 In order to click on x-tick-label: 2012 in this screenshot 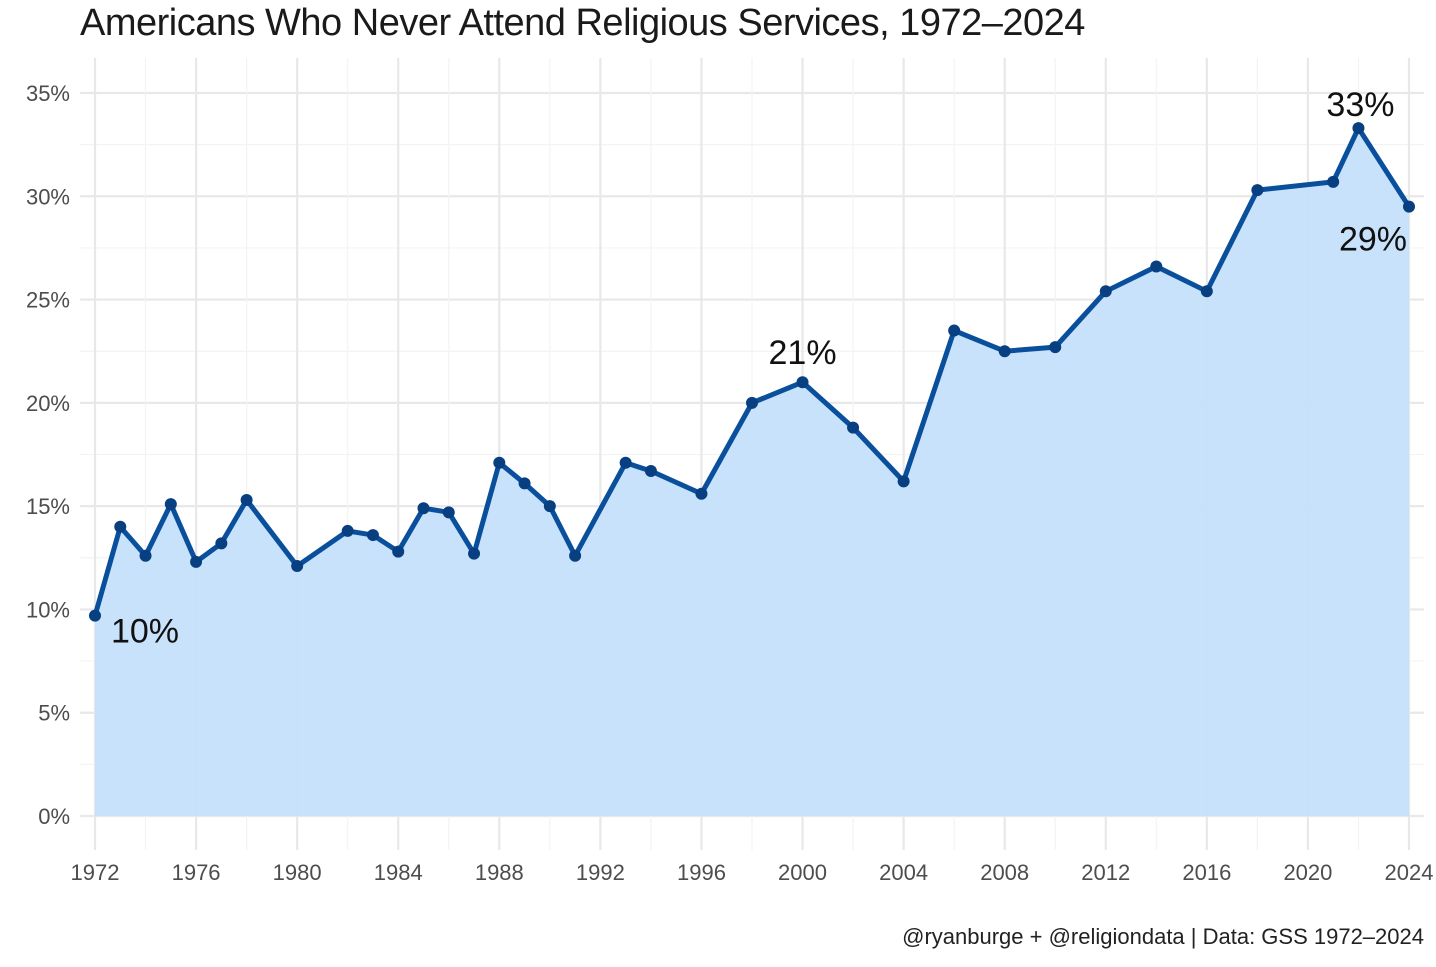, I will do `click(1105, 872)`.